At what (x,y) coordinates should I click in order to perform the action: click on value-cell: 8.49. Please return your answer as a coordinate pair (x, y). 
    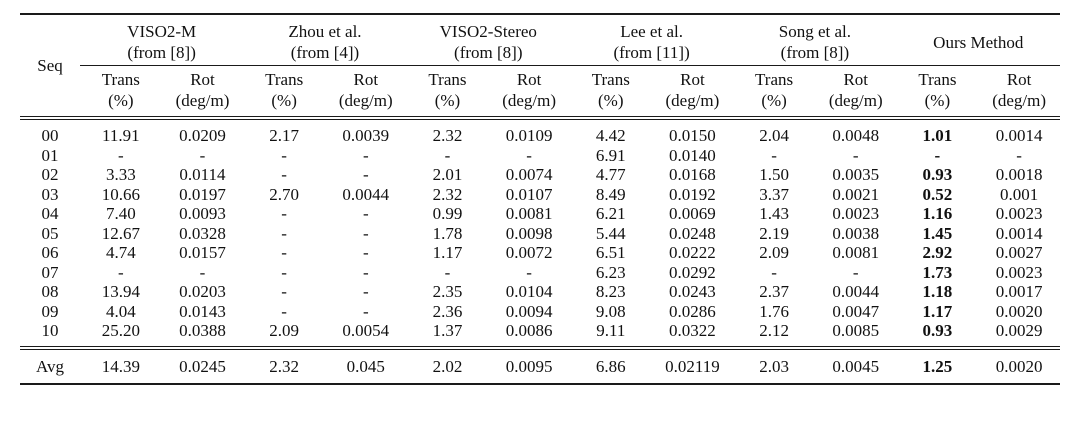
    Looking at the image, I should click on (610, 194).